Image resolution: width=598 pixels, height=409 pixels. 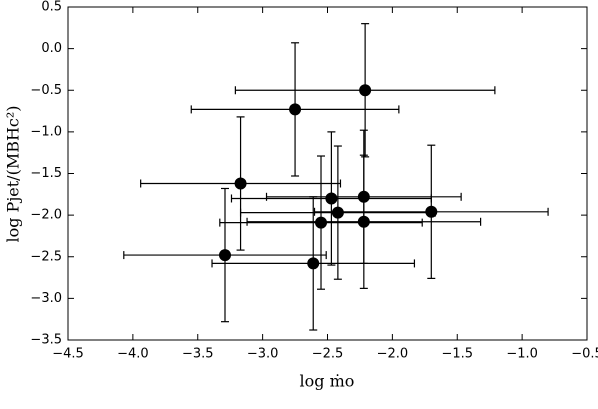 What do you see at coordinates (46, 340) in the screenshot?
I see `y-tick-label: −3.5` at bounding box center [46, 340].